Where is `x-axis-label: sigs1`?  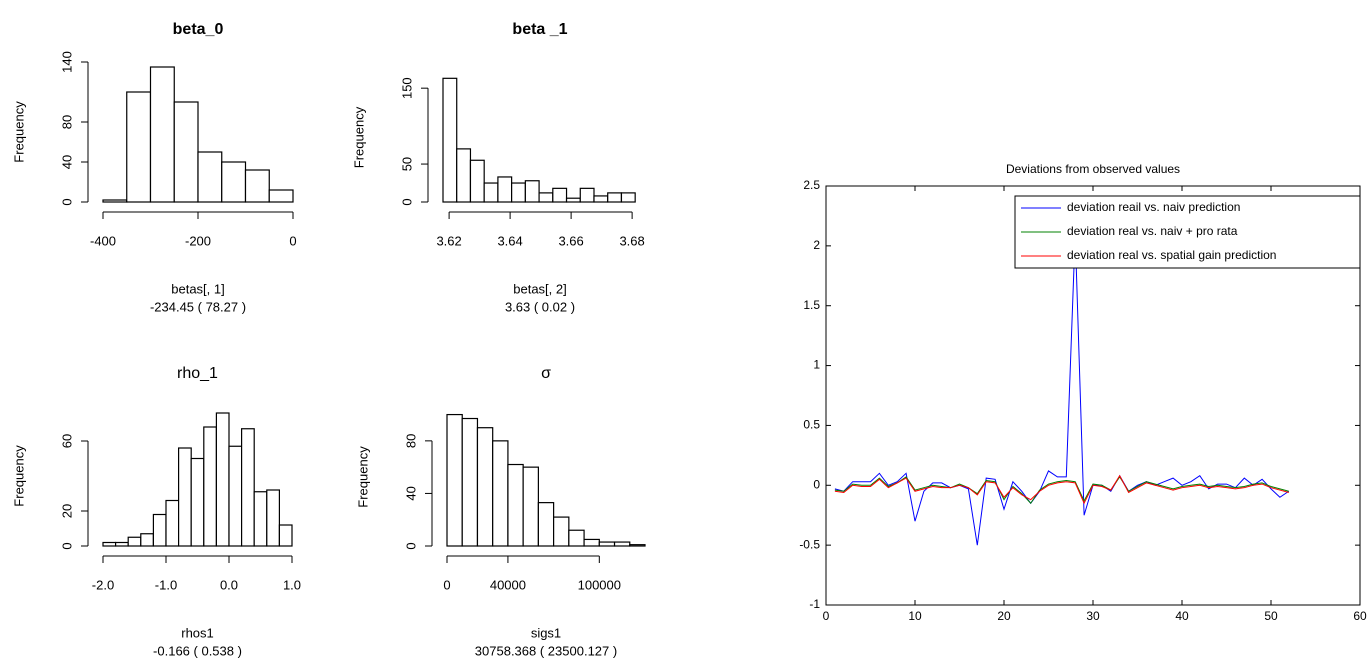 x-axis-label: sigs1 is located at coordinates (546, 632).